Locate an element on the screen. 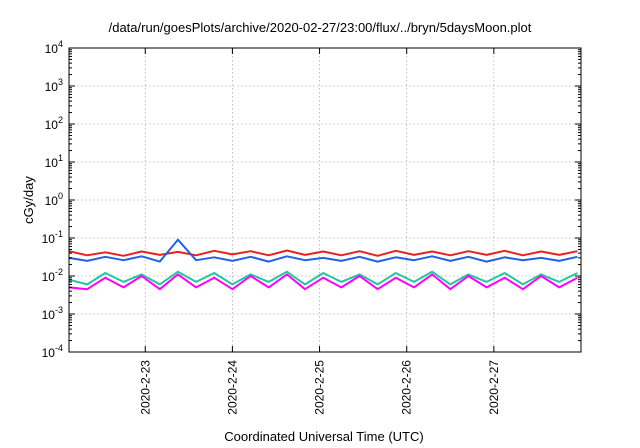 The image size is (640, 448). x-tick-label: 2020-2-23 is located at coordinates (145, 387).